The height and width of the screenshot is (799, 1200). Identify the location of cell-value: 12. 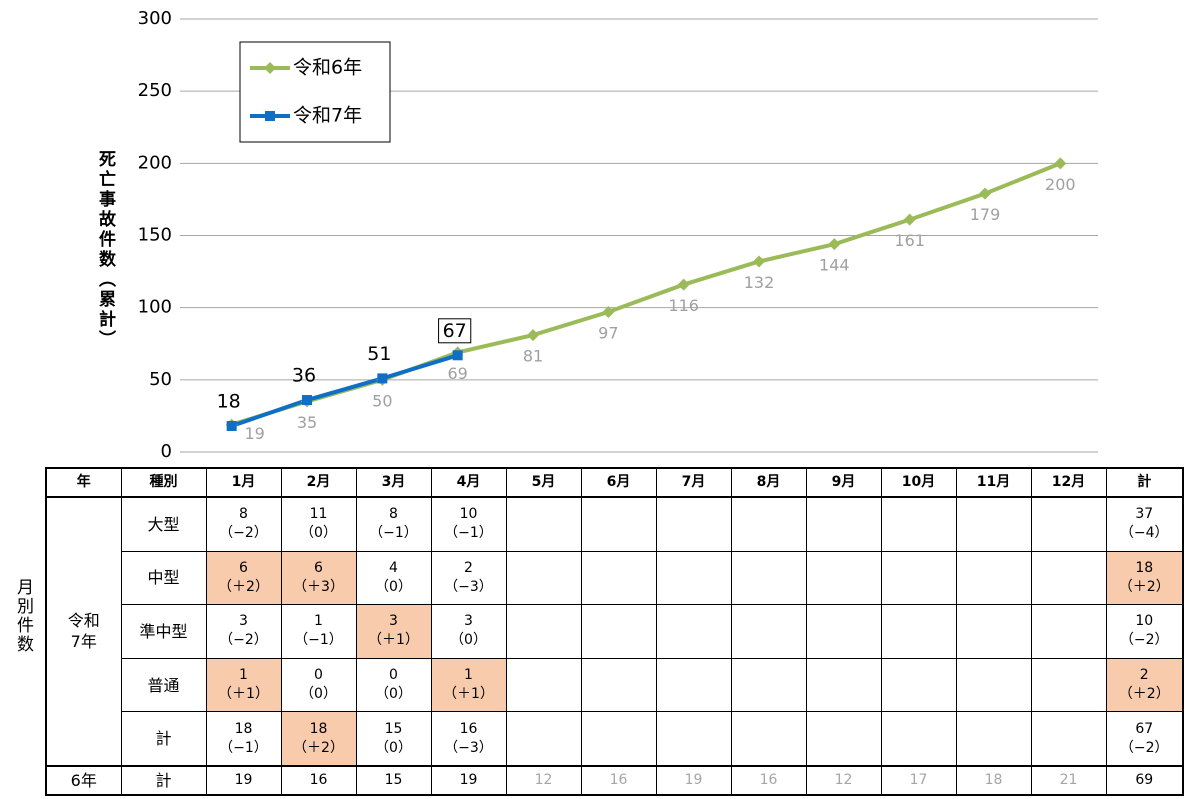
(543, 780).